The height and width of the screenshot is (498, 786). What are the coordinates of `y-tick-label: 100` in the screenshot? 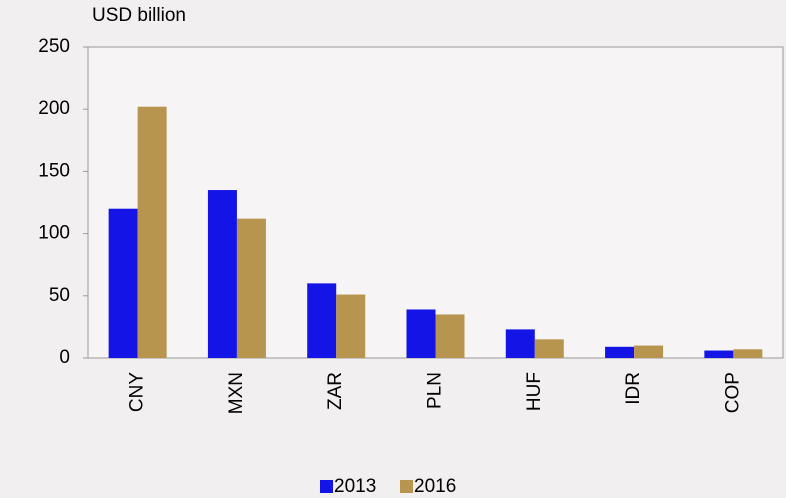 It's located at (54, 233).